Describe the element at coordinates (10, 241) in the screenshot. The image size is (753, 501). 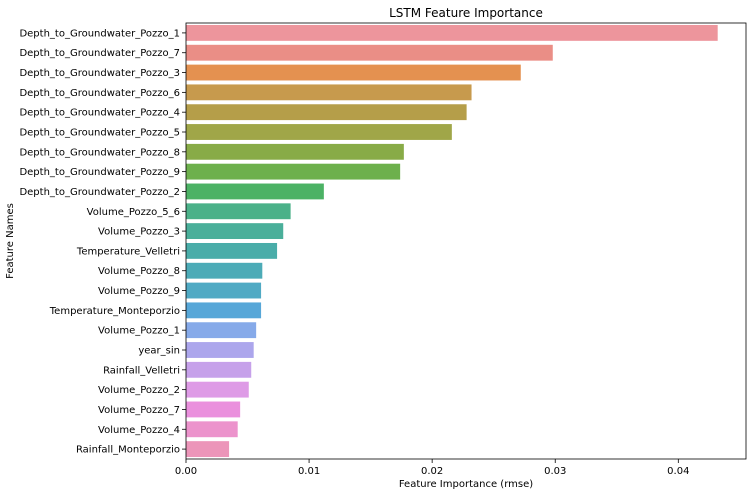
I see `y-axis-label: Feature Names` at that location.